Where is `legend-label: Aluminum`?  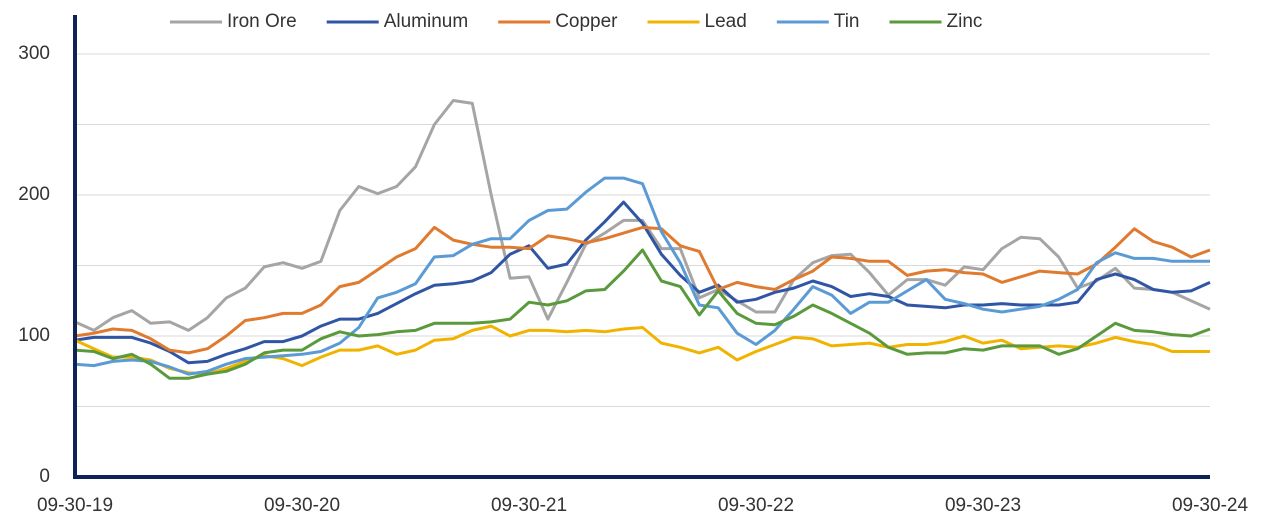 legend-label: Aluminum is located at coordinates (426, 21).